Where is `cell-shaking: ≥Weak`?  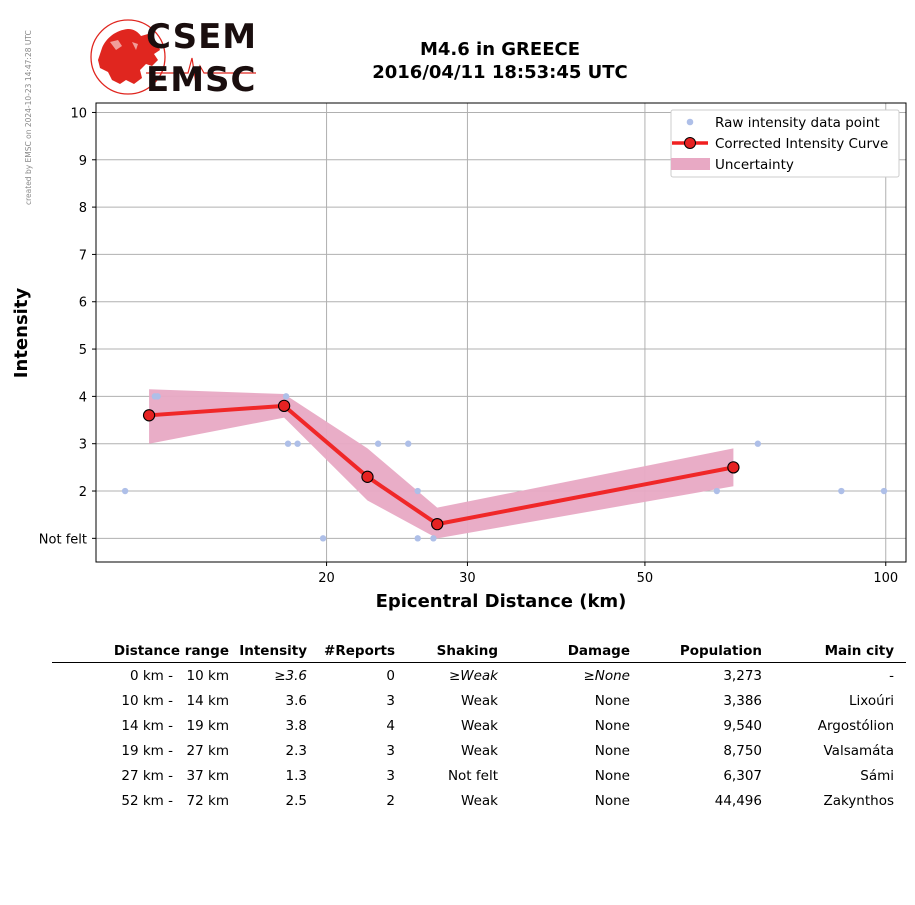 cell-shaking: ≥Weak is located at coordinates (473, 675).